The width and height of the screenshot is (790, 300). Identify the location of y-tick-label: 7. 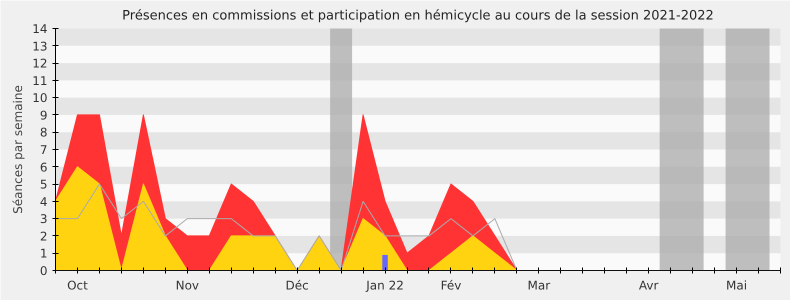
(44, 150).